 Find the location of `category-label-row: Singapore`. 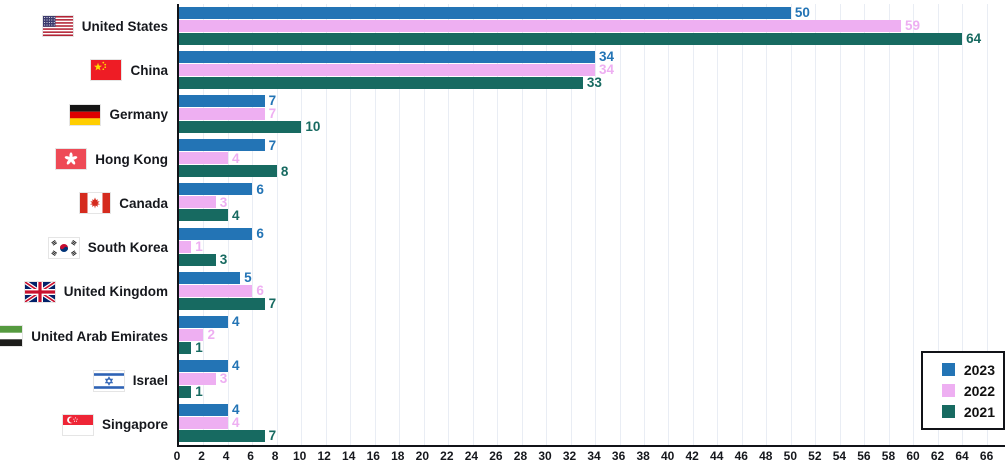

category-label-row: Singapore is located at coordinates (85, 425).